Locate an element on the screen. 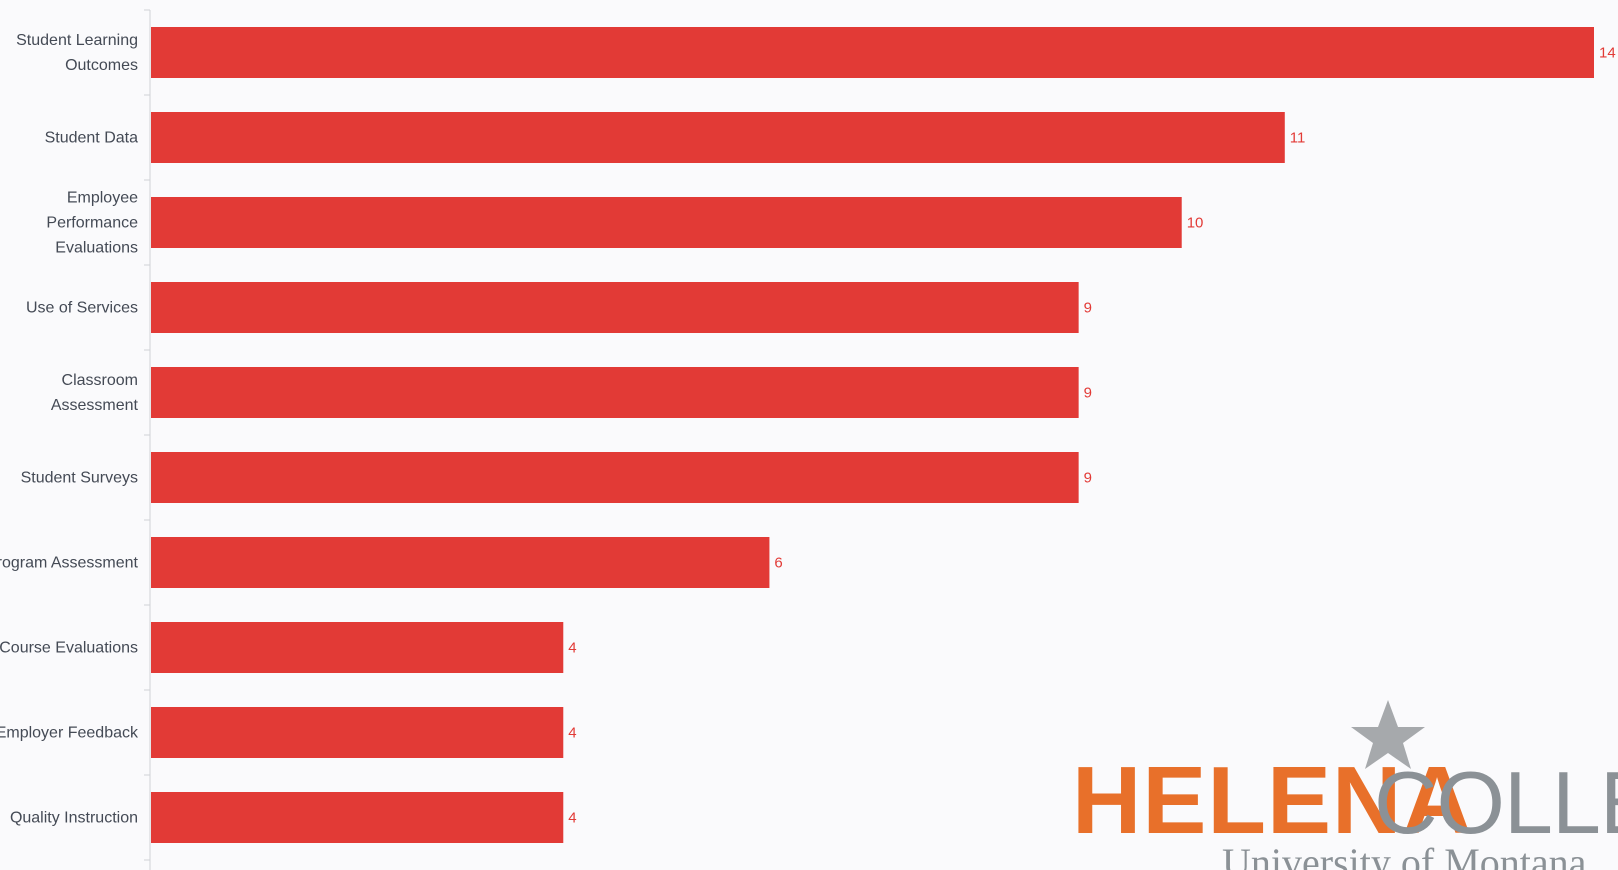 The width and height of the screenshot is (1618, 870). category-label-line: Classroom is located at coordinates (100, 380).